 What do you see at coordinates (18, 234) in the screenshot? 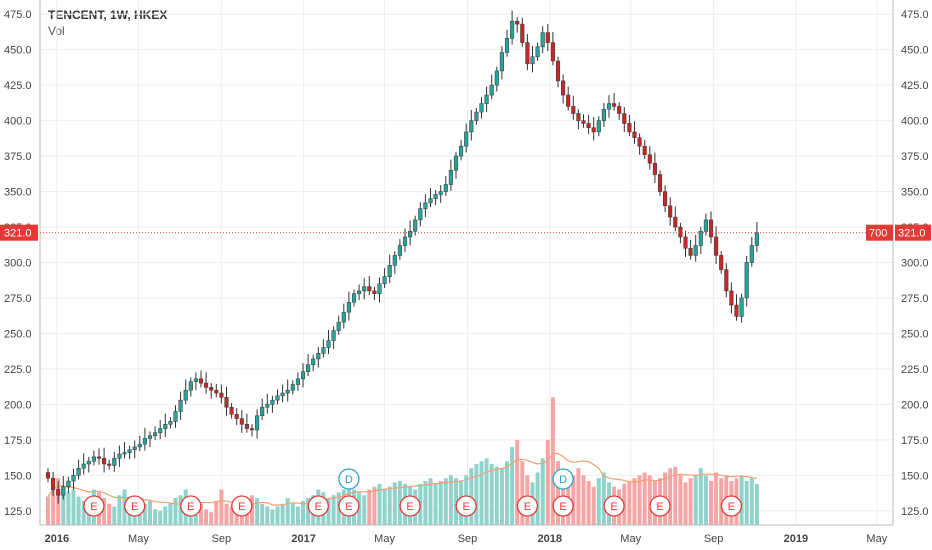
I see `last-price-label-left: 321.0` at bounding box center [18, 234].